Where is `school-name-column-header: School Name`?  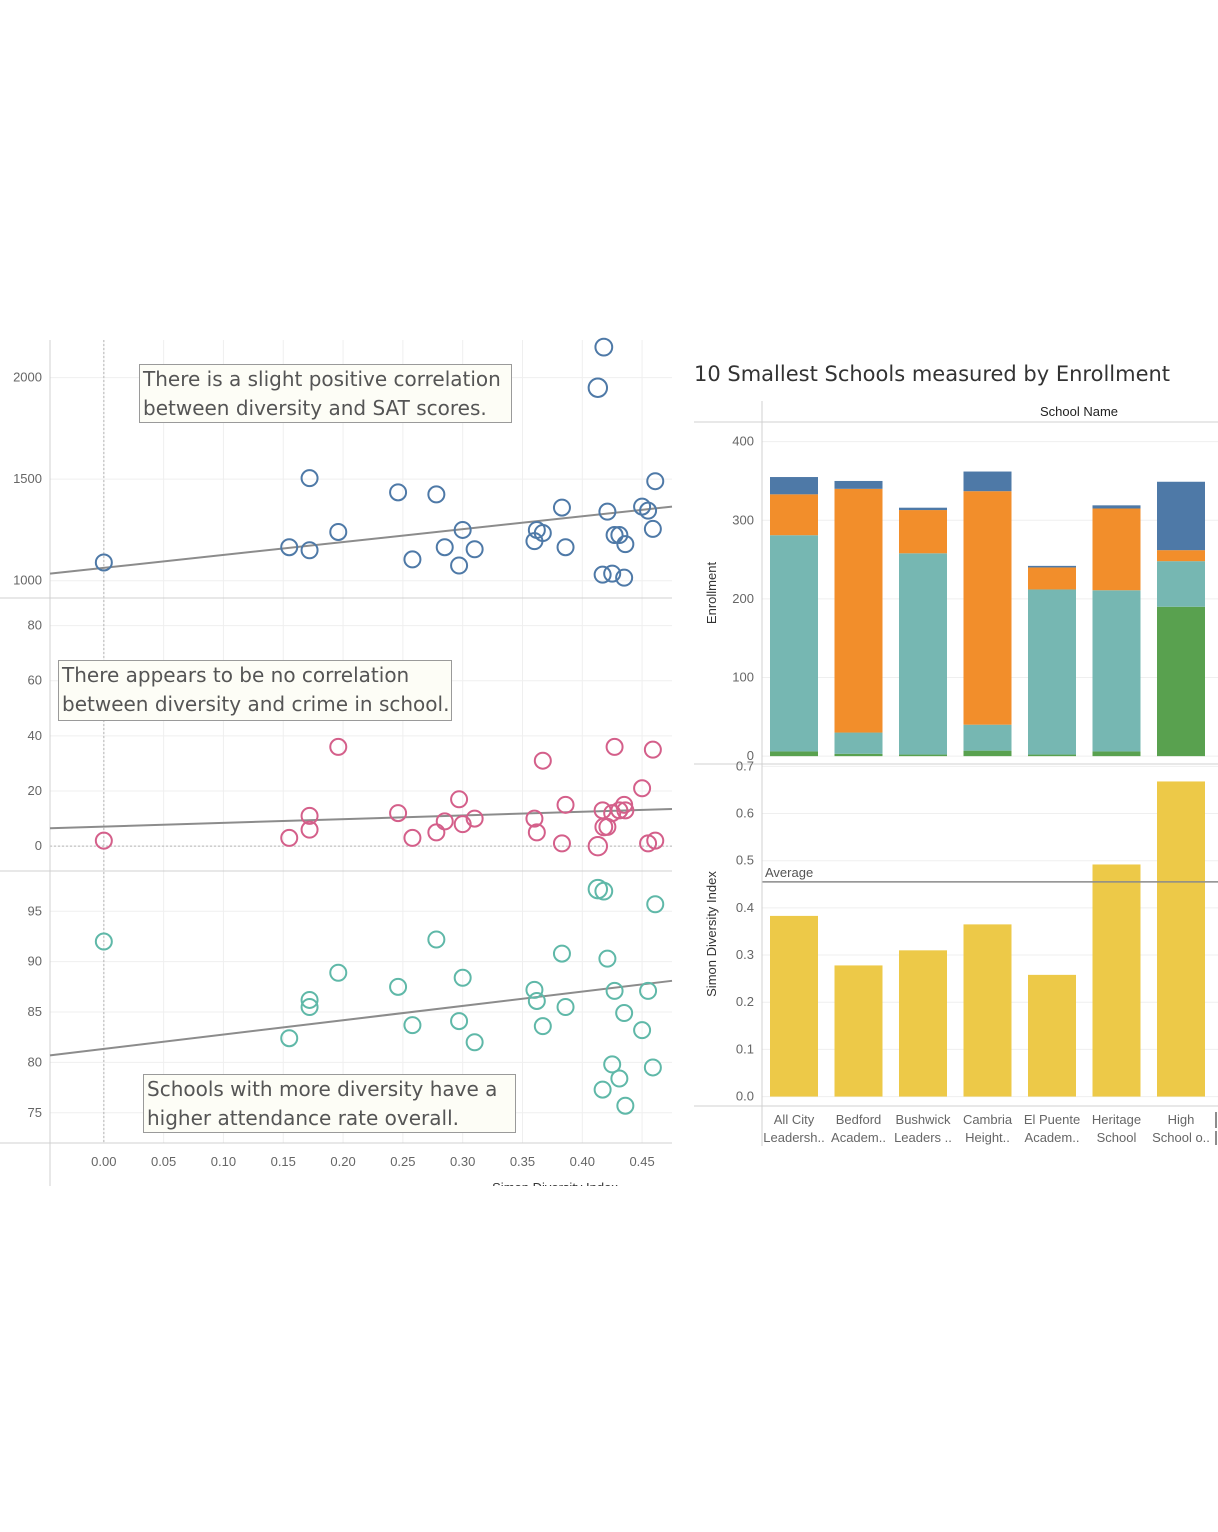 school-name-column-header: School Name is located at coordinates (1079, 411).